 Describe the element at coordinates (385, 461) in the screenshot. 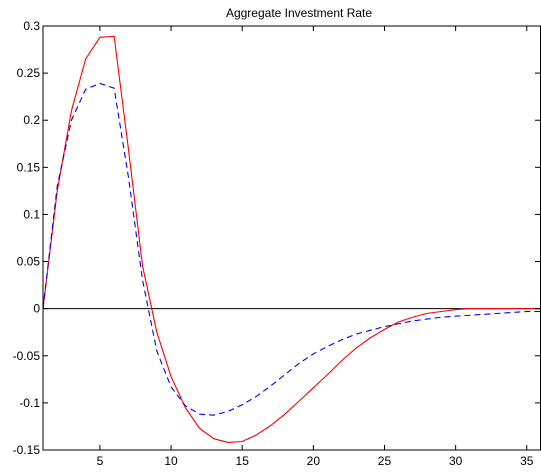

I see `x-tick-label: 25` at that location.